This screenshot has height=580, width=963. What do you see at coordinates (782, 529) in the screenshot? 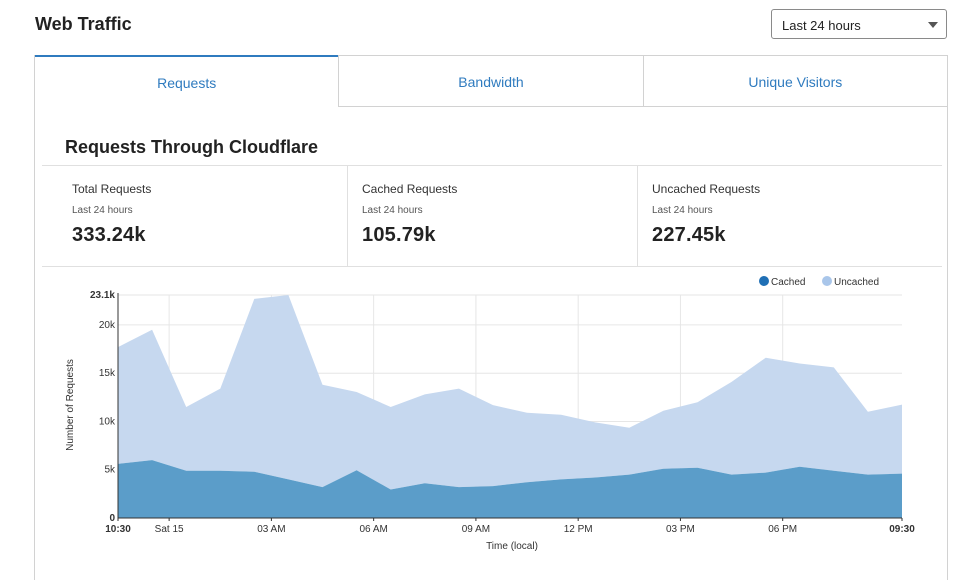
I see `x-tick-label: 06 PM` at bounding box center [782, 529].